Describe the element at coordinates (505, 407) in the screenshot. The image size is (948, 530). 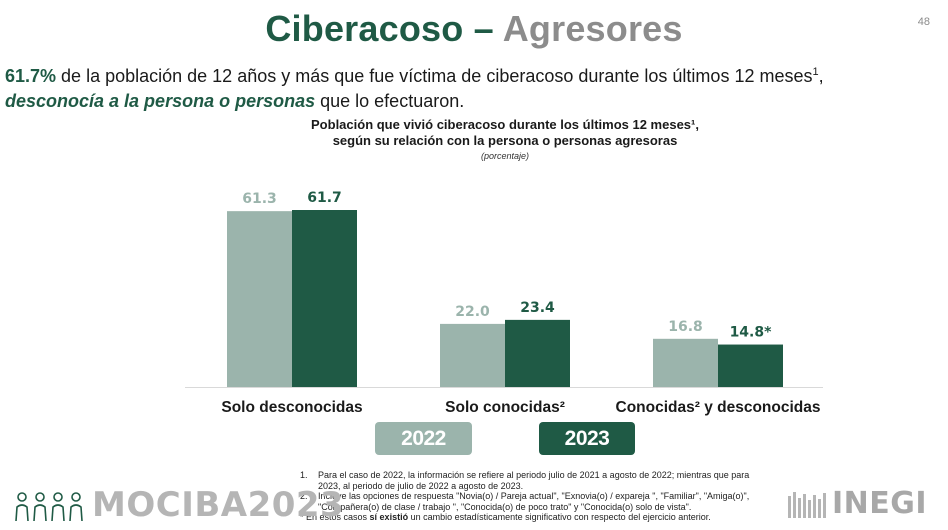
I see `category-label-1: Solo conocidas²` at that location.